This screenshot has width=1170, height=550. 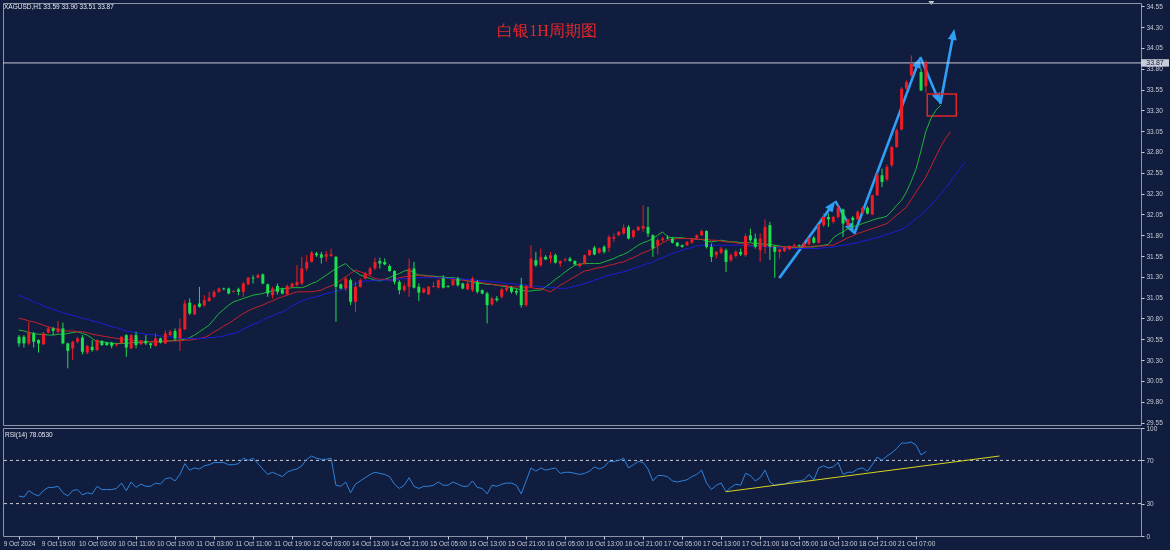 I want to click on text: 白银1H周期图, so click(x=547, y=30).